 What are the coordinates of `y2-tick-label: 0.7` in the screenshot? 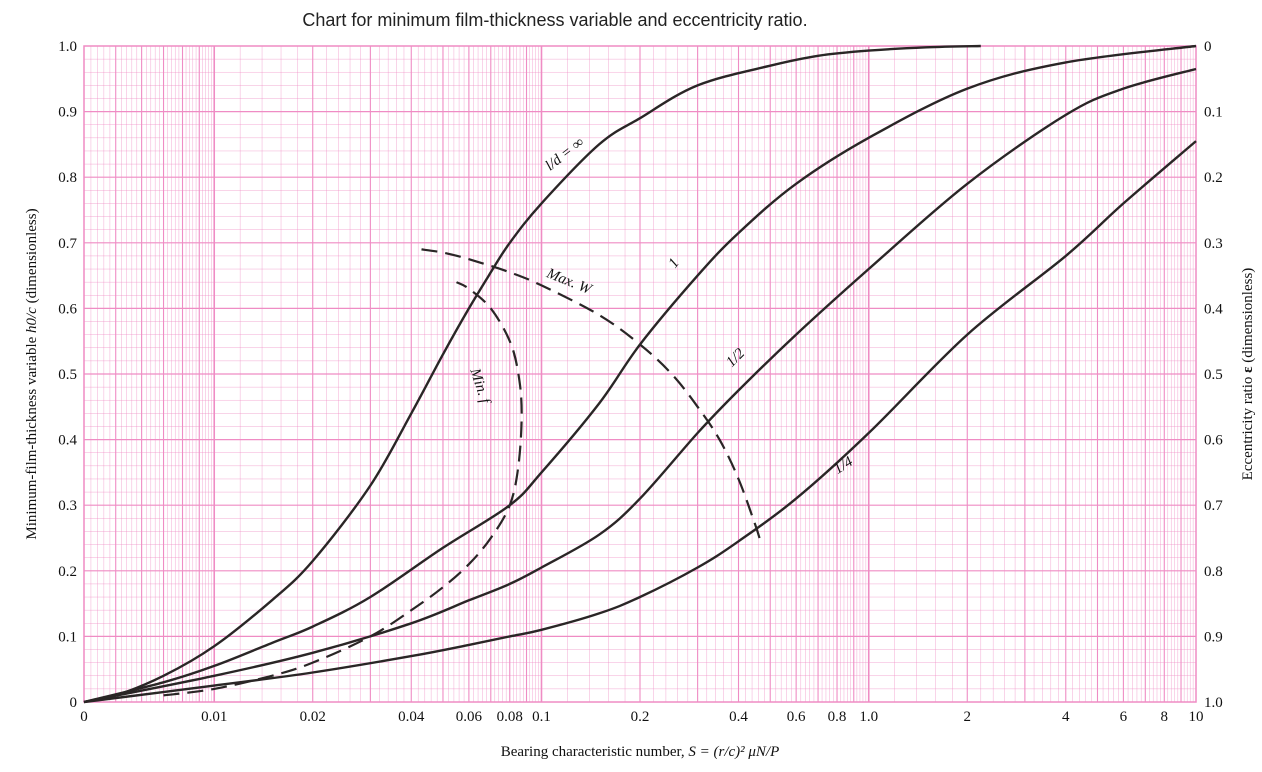 It's located at (1213, 506).